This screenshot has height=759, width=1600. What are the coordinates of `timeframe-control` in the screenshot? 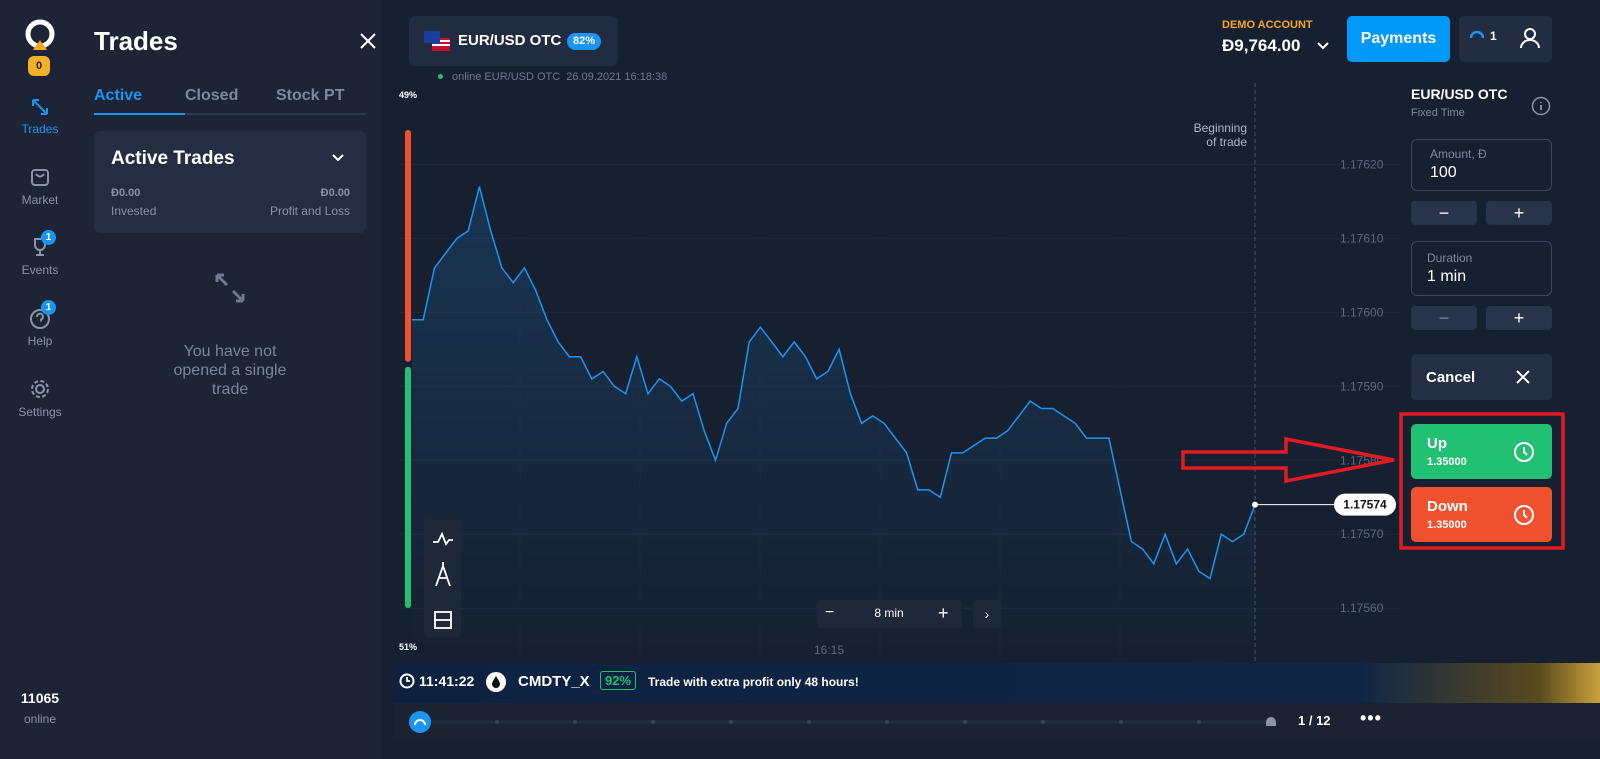 It's located at (889, 614).